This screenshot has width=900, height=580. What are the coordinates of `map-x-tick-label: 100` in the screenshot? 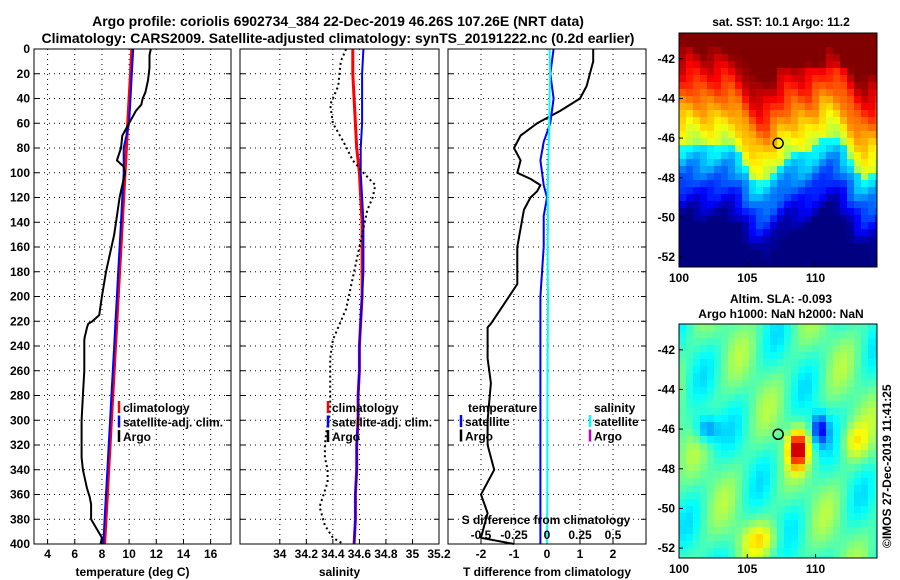 It's located at (679, 569).